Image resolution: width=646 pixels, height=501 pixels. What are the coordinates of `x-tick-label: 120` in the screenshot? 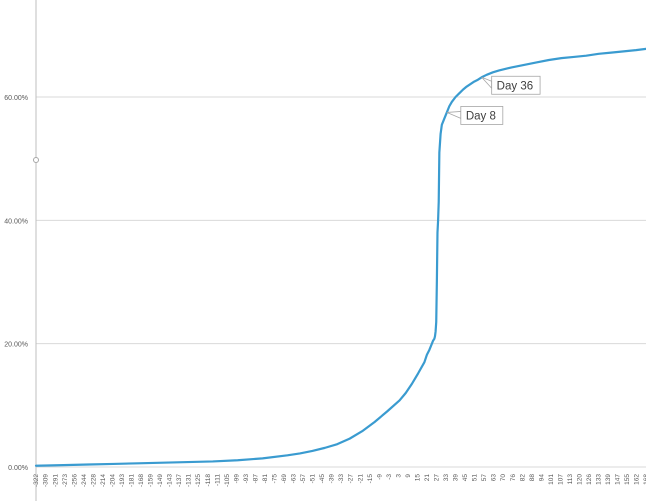 It's located at (579, 479).